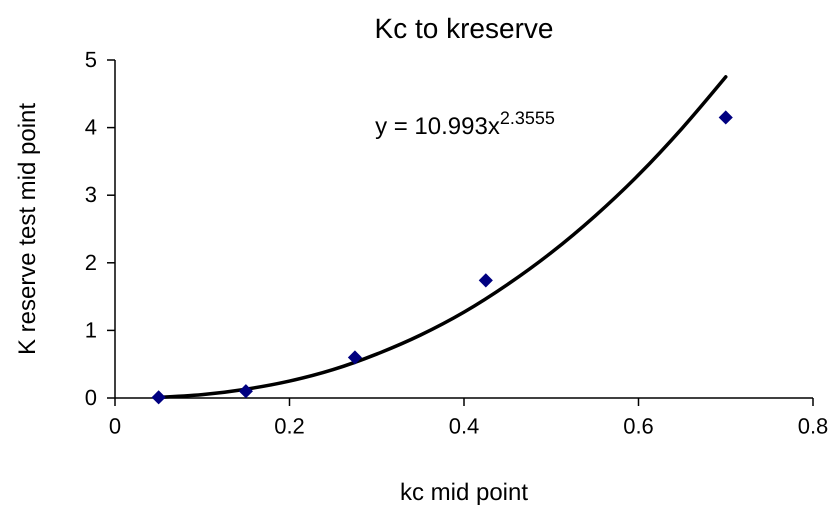  Describe the element at coordinates (27, 229) in the screenshot. I see `y-axis-title: K reserve test mid point` at that location.